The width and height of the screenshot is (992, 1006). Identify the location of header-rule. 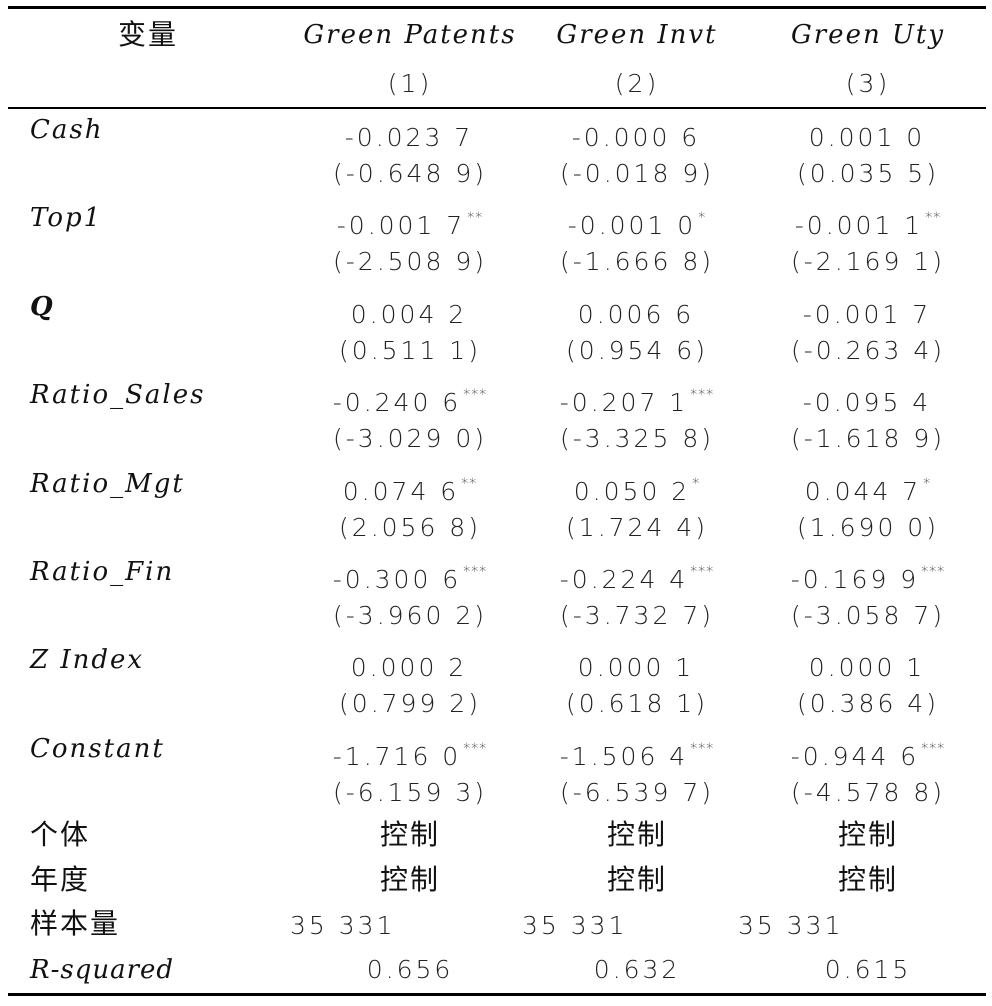
(497, 108).